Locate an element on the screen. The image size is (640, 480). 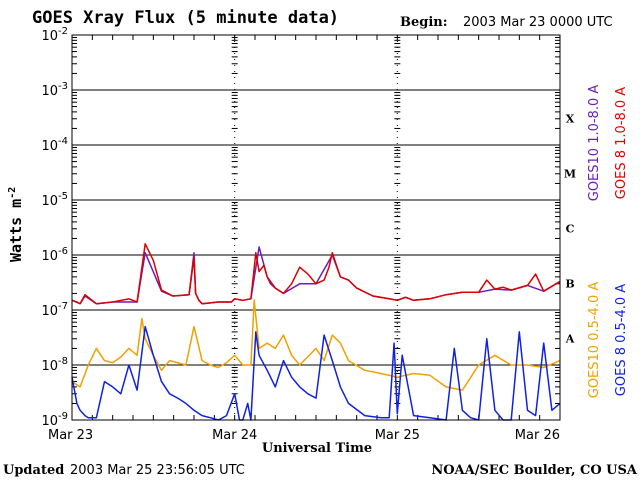
y-tick-exponent: -9 is located at coordinates (63, 416).